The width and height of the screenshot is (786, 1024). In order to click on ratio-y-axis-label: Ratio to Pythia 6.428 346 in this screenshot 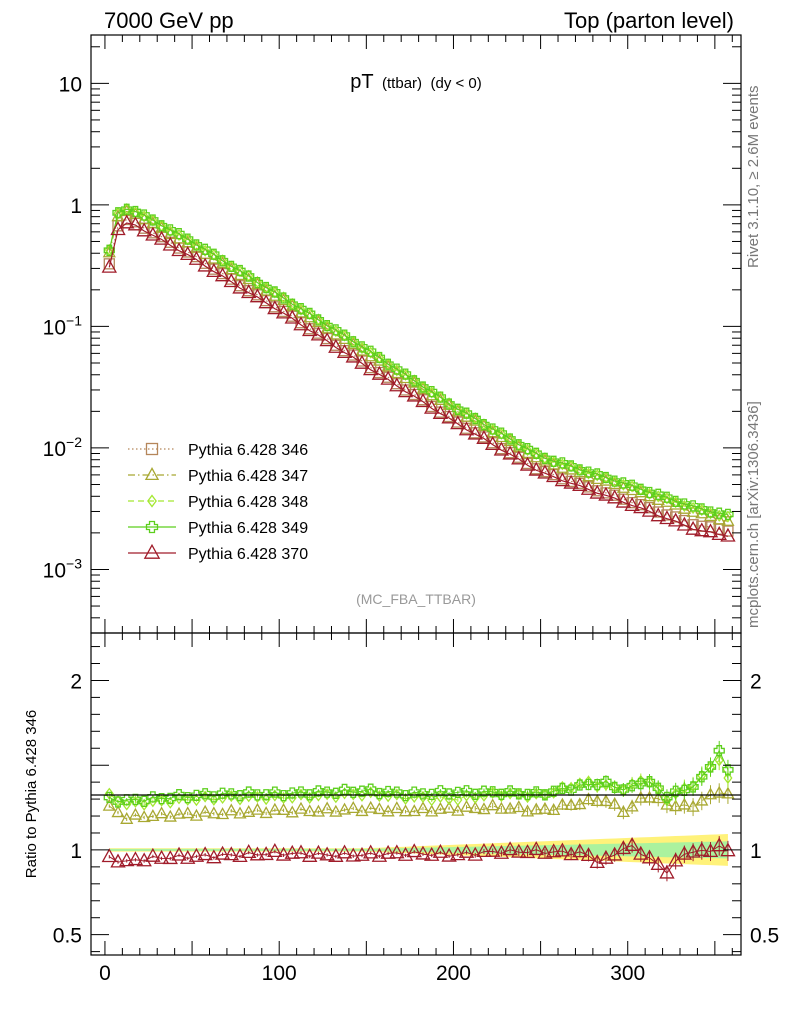, I will do `click(31, 794)`.